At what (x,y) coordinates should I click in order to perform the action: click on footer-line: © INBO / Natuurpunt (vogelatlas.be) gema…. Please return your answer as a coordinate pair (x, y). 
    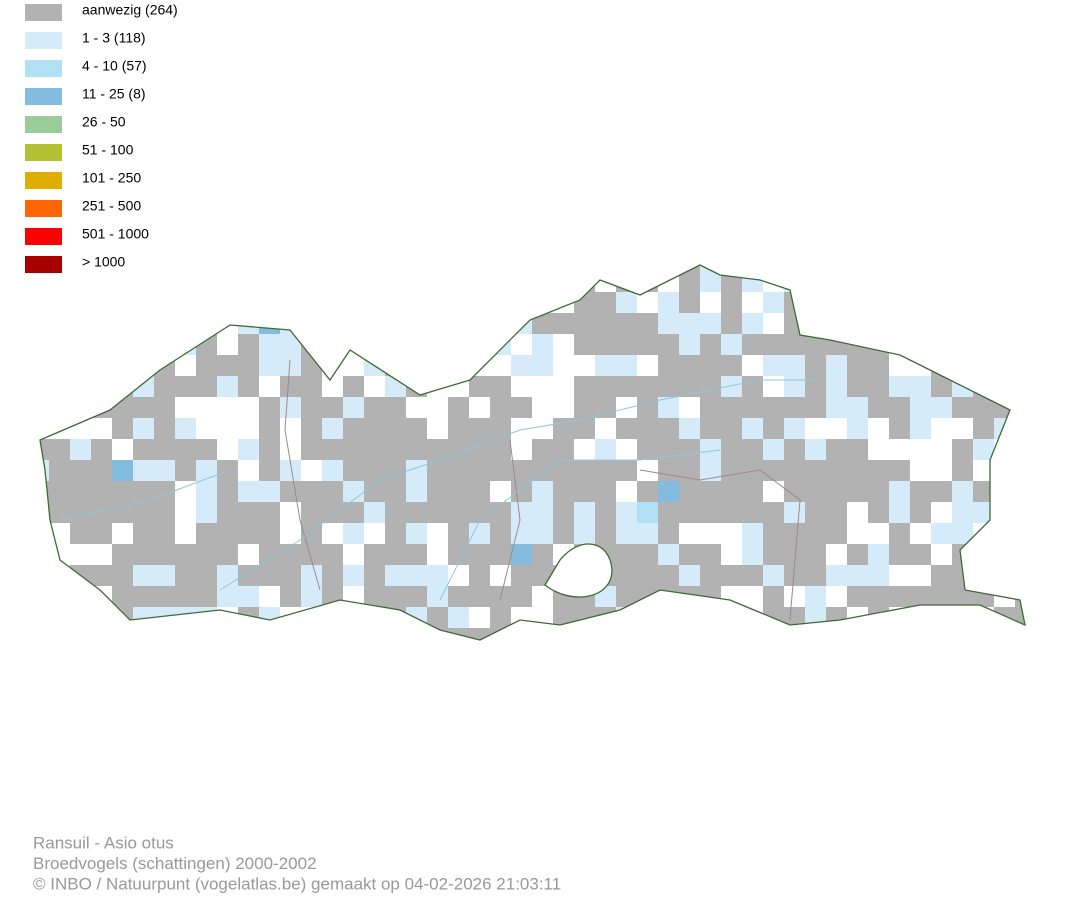
    Looking at the image, I should click on (297, 883).